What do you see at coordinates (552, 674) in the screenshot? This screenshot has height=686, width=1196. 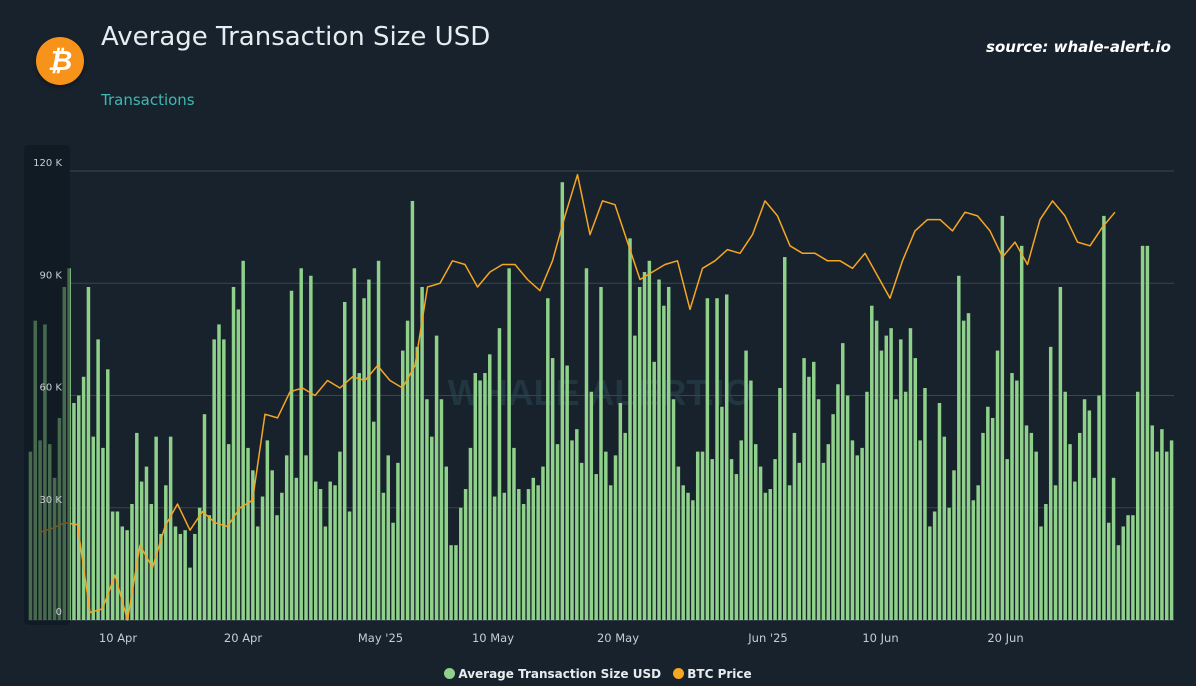 I see `legend-item-avg-size: Average Transaction Size USD` at bounding box center [552, 674].